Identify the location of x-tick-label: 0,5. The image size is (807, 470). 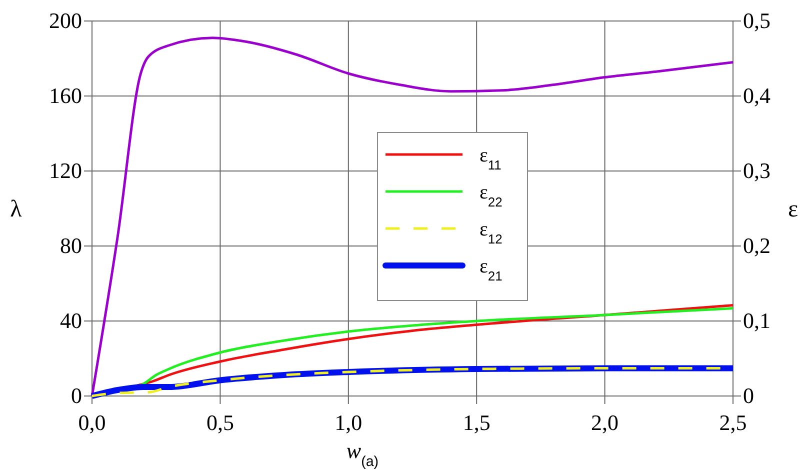
(220, 422).